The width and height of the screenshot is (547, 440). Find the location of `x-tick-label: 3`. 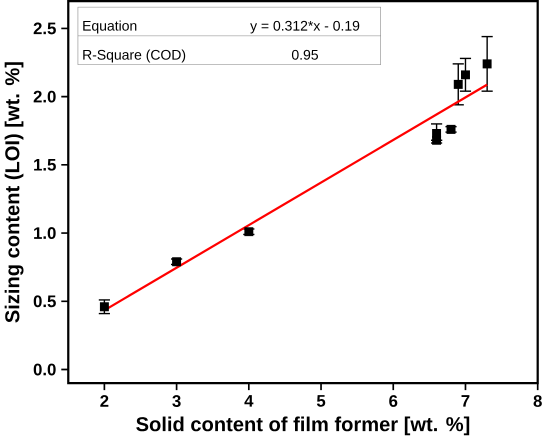

x-tick-label: 3 is located at coordinates (176, 401).